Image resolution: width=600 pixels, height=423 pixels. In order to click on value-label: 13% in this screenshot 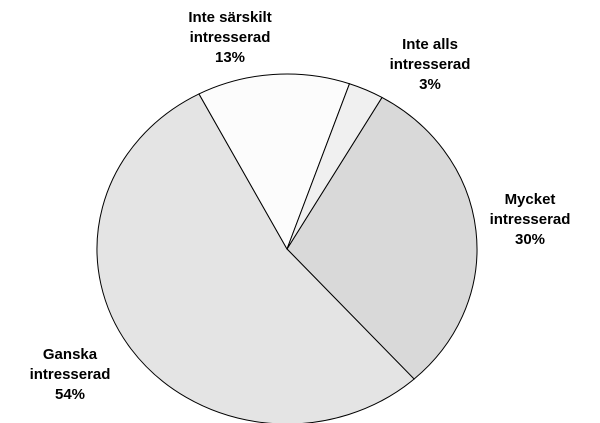, I will do `click(230, 57)`.